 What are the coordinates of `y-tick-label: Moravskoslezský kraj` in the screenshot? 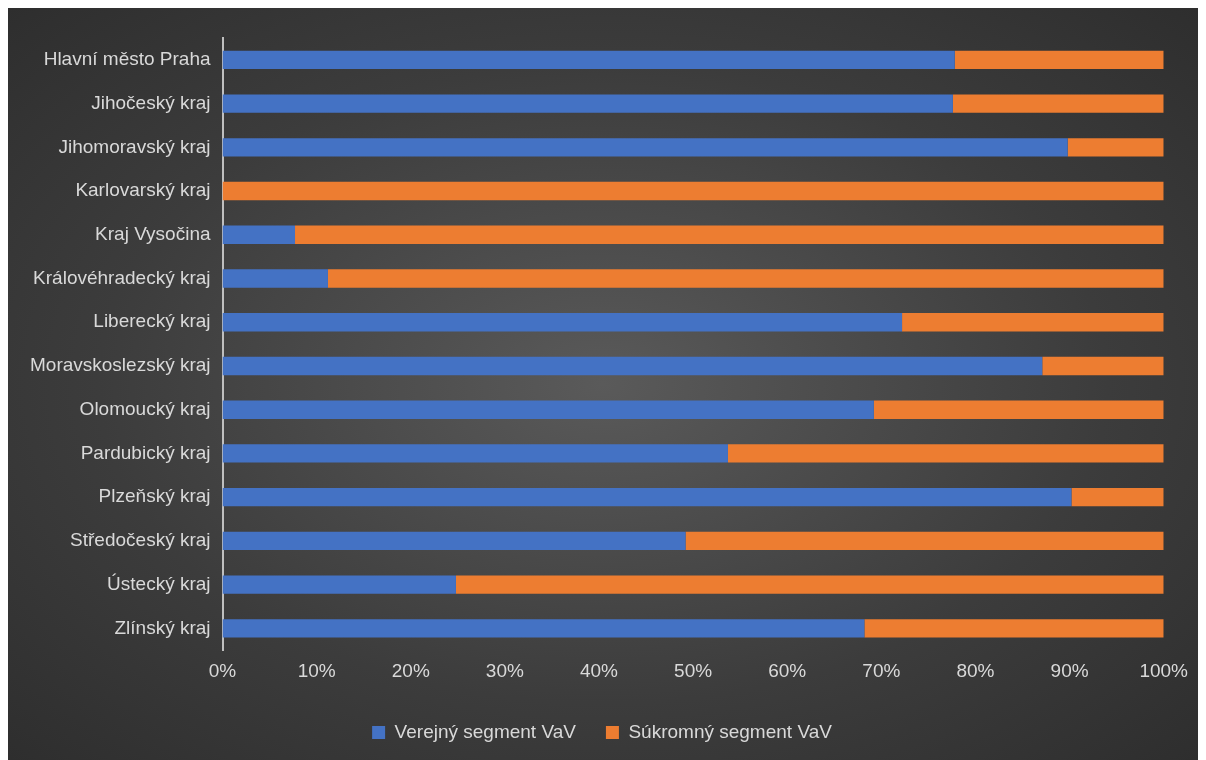 It's located at (120, 365).